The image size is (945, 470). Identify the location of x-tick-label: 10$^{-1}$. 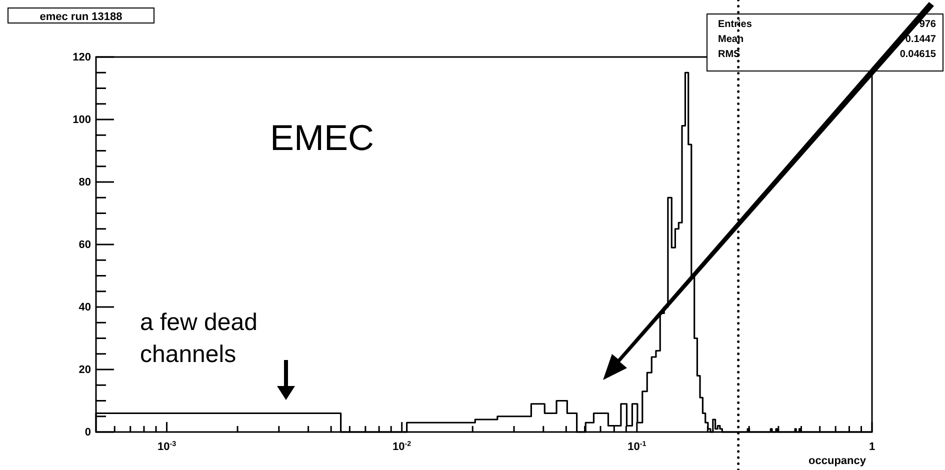
(637, 446).